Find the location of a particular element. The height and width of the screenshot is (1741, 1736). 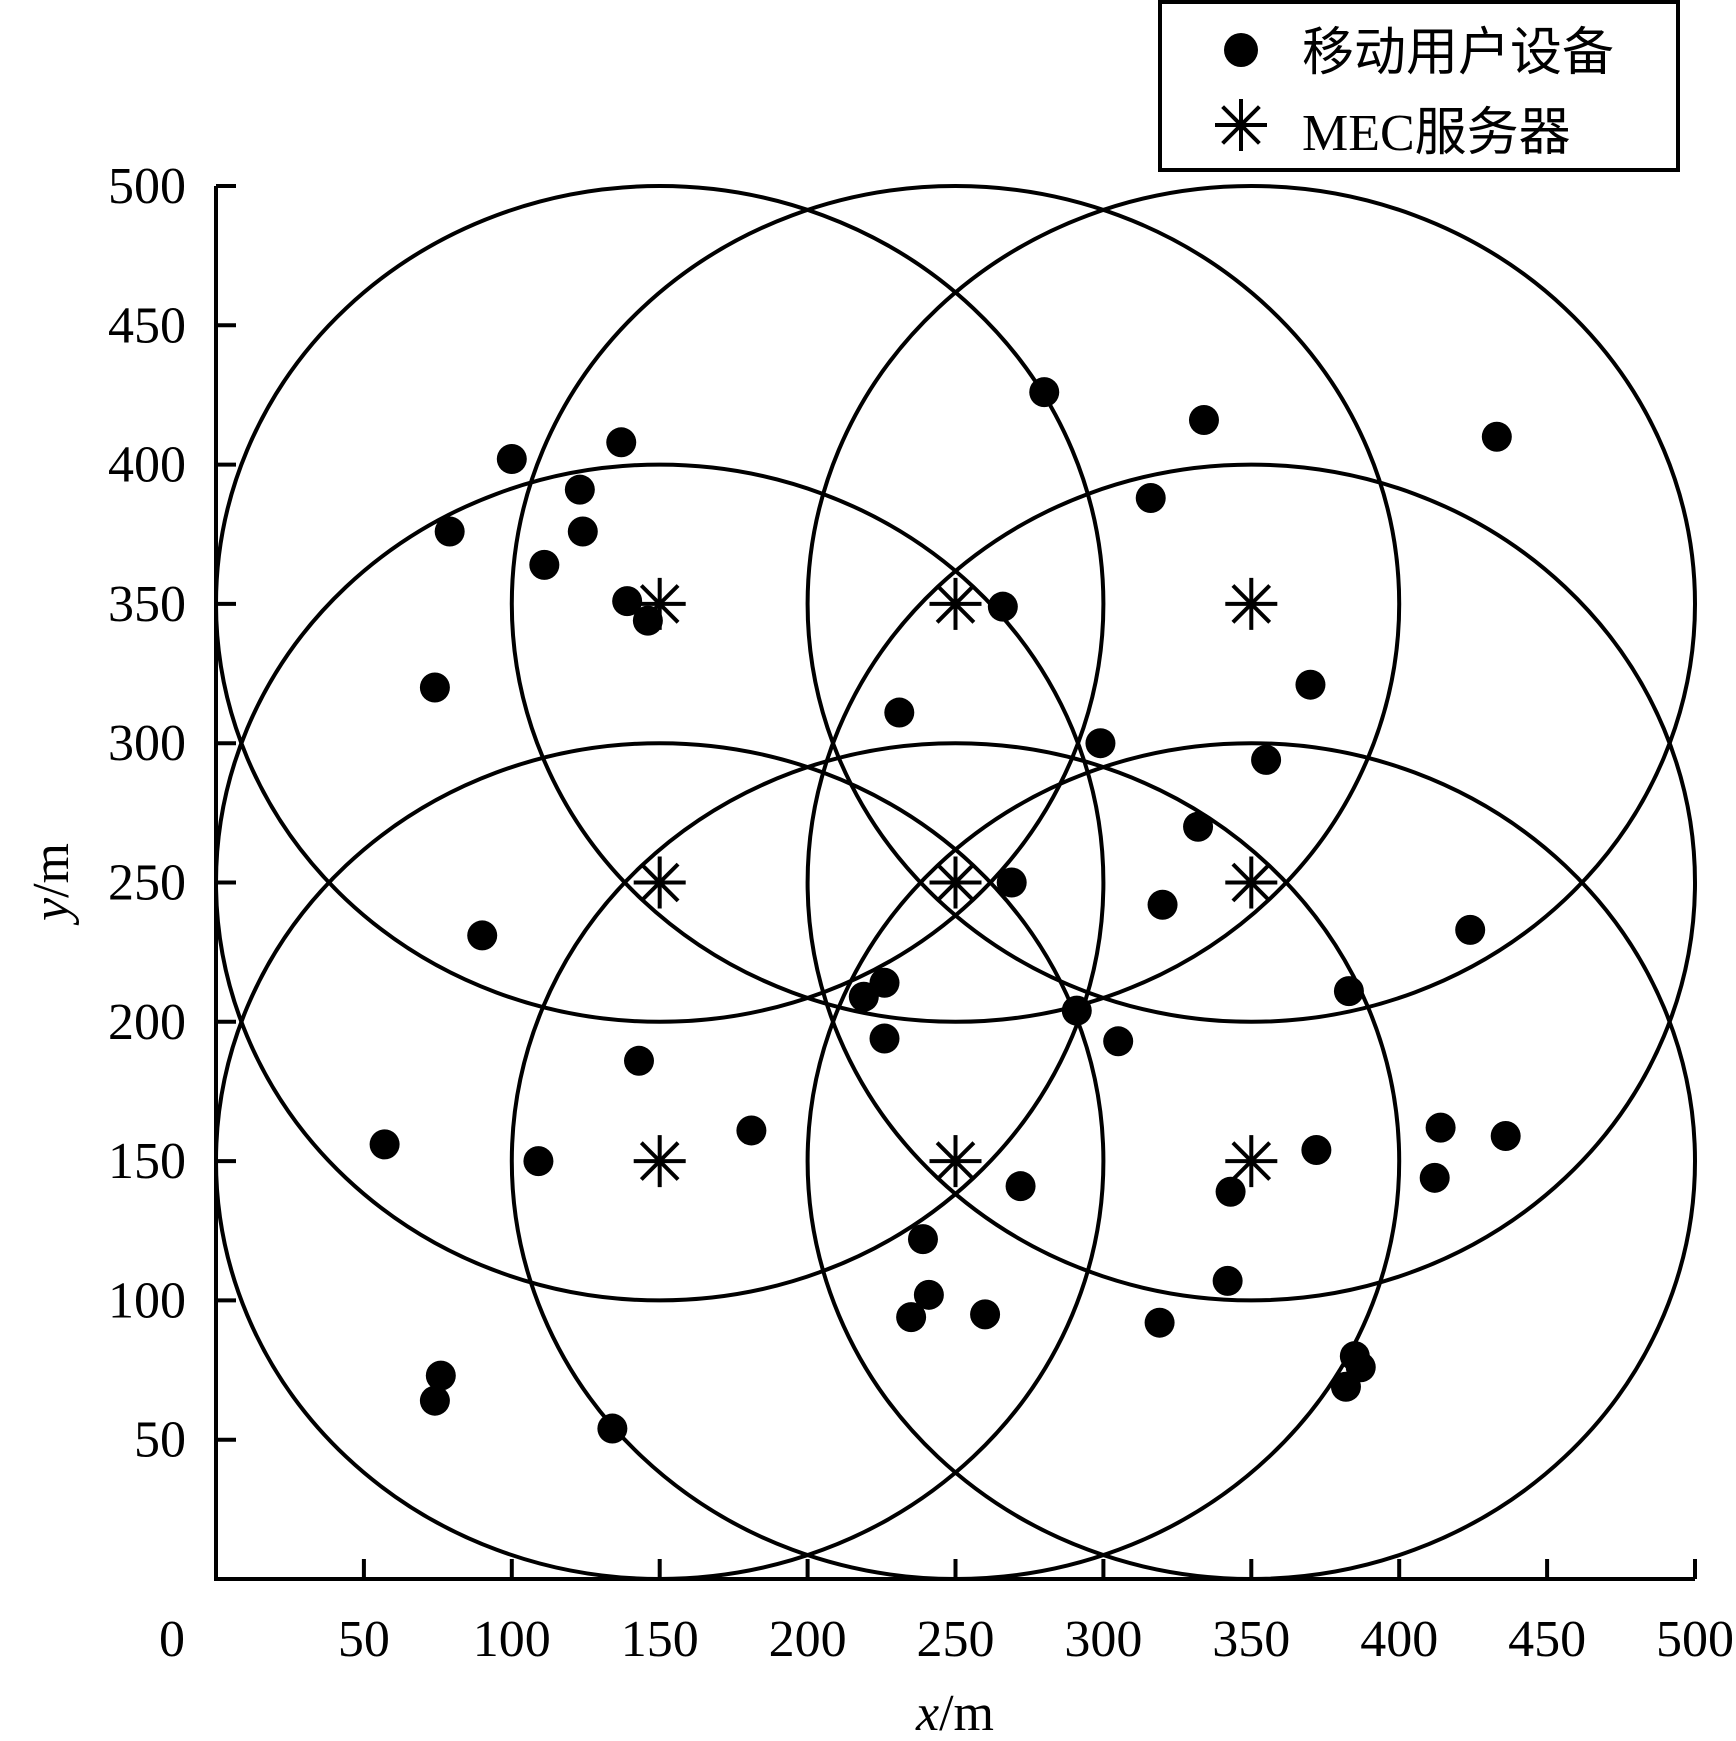

x-tick-label: 100 is located at coordinates (512, 1639).